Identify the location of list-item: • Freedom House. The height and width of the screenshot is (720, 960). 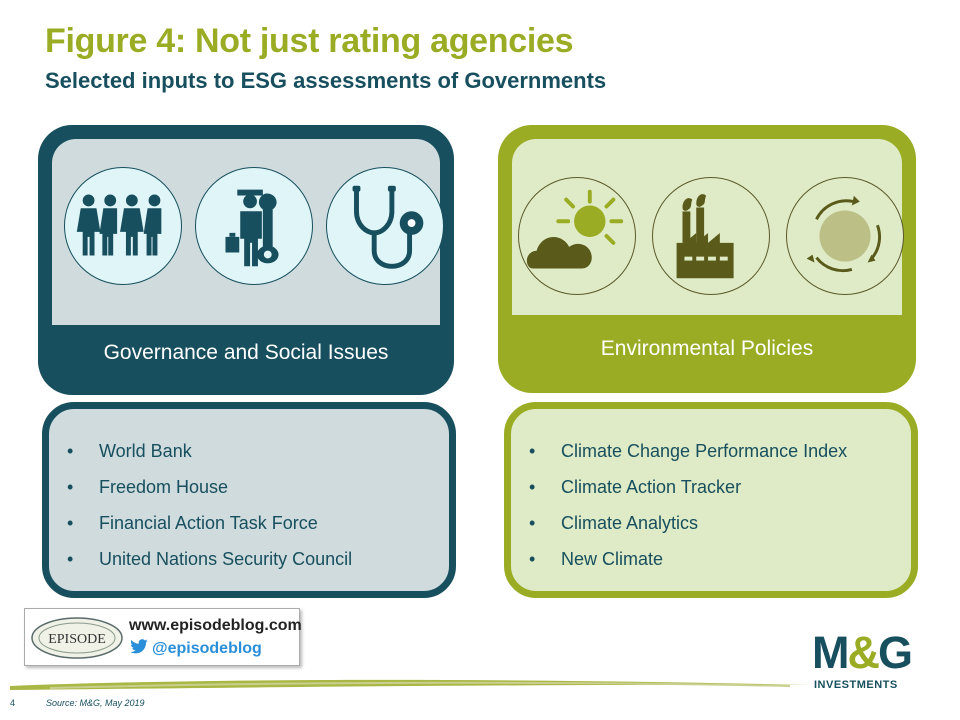
(148, 487).